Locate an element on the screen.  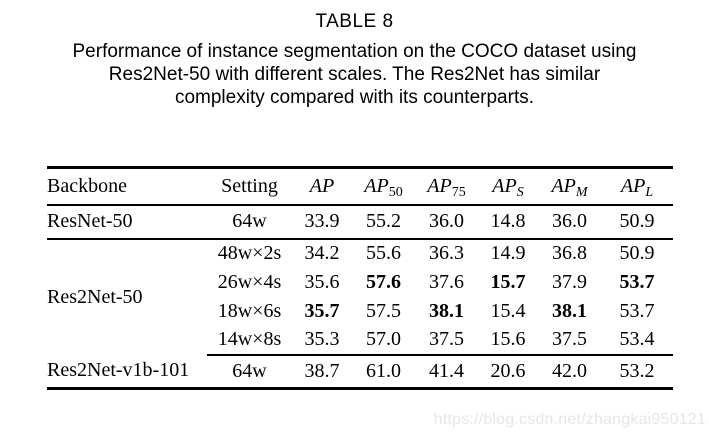
metric-subscript: 50 is located at coordinates (395, 192).